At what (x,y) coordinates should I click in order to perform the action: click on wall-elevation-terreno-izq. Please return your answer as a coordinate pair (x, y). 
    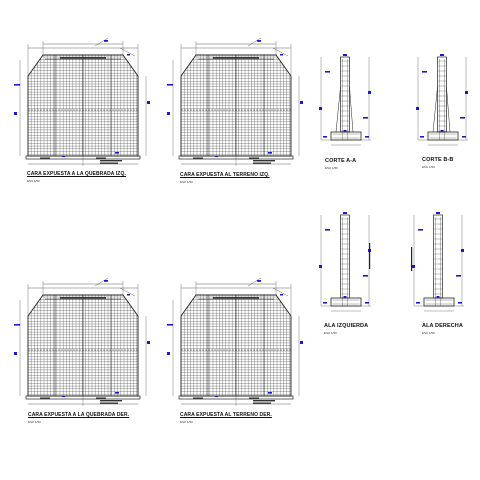
    Looking at the image, I should click on (235, 101).